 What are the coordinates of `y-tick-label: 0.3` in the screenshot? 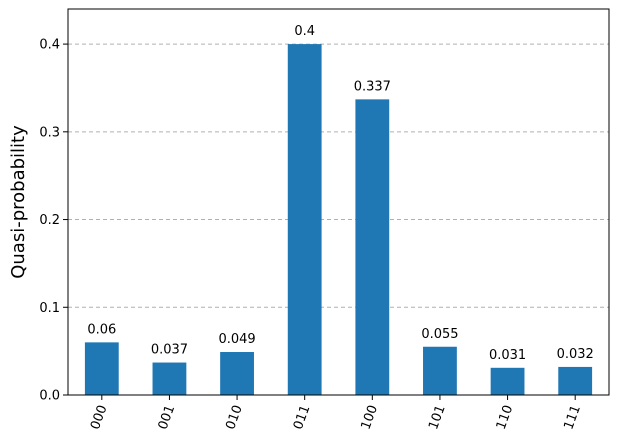 It's located at (49, 132).